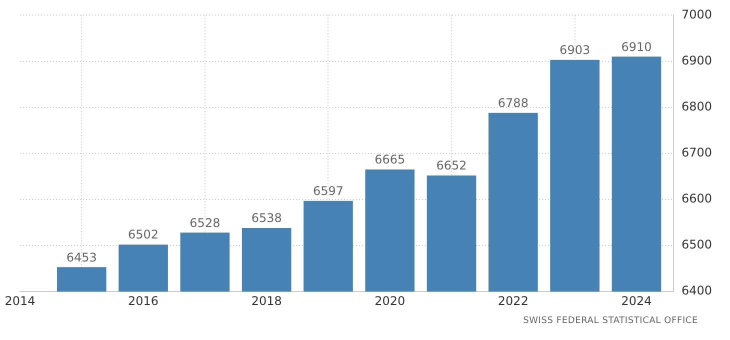 The width and height of the screenshot is (730, 340). What do you see at coordinates (205, 223) in the screenshot?
I see `data-label: 6528` at bounding box center [205, 223].